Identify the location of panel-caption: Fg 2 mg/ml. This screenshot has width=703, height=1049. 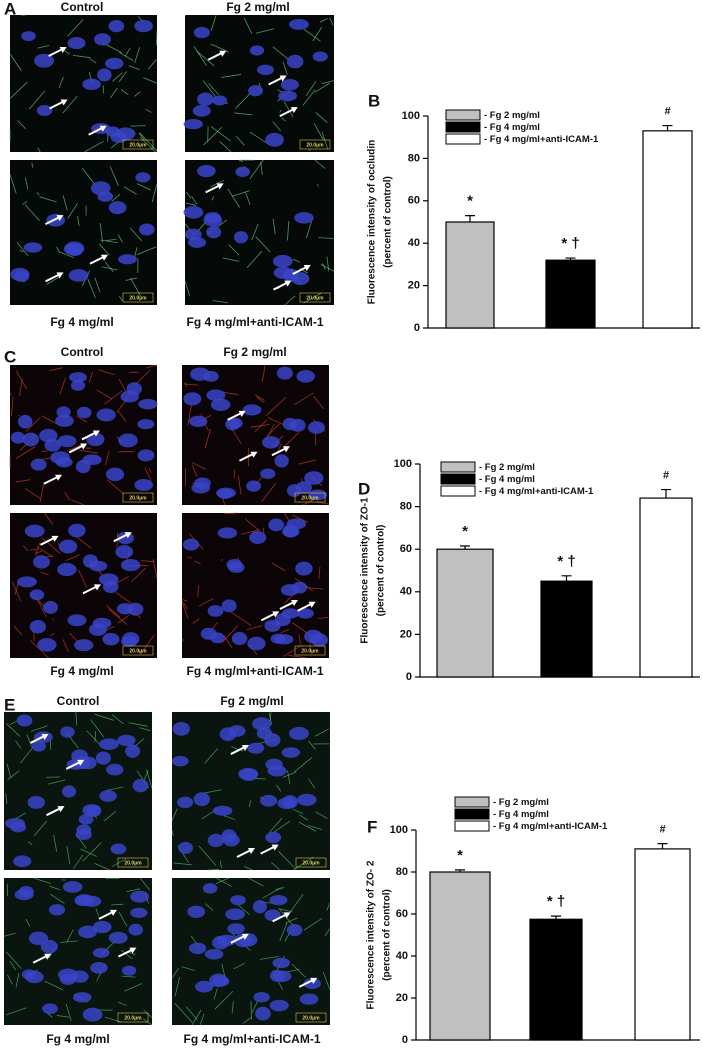
(254, 352).